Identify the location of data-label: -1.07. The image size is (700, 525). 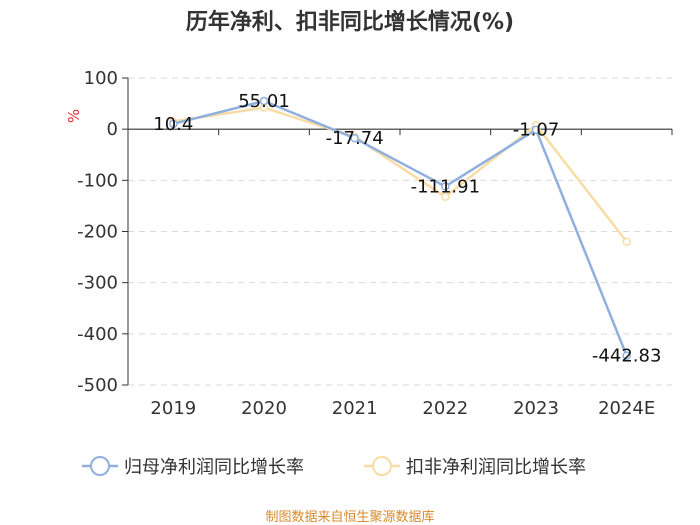
(536, 130).